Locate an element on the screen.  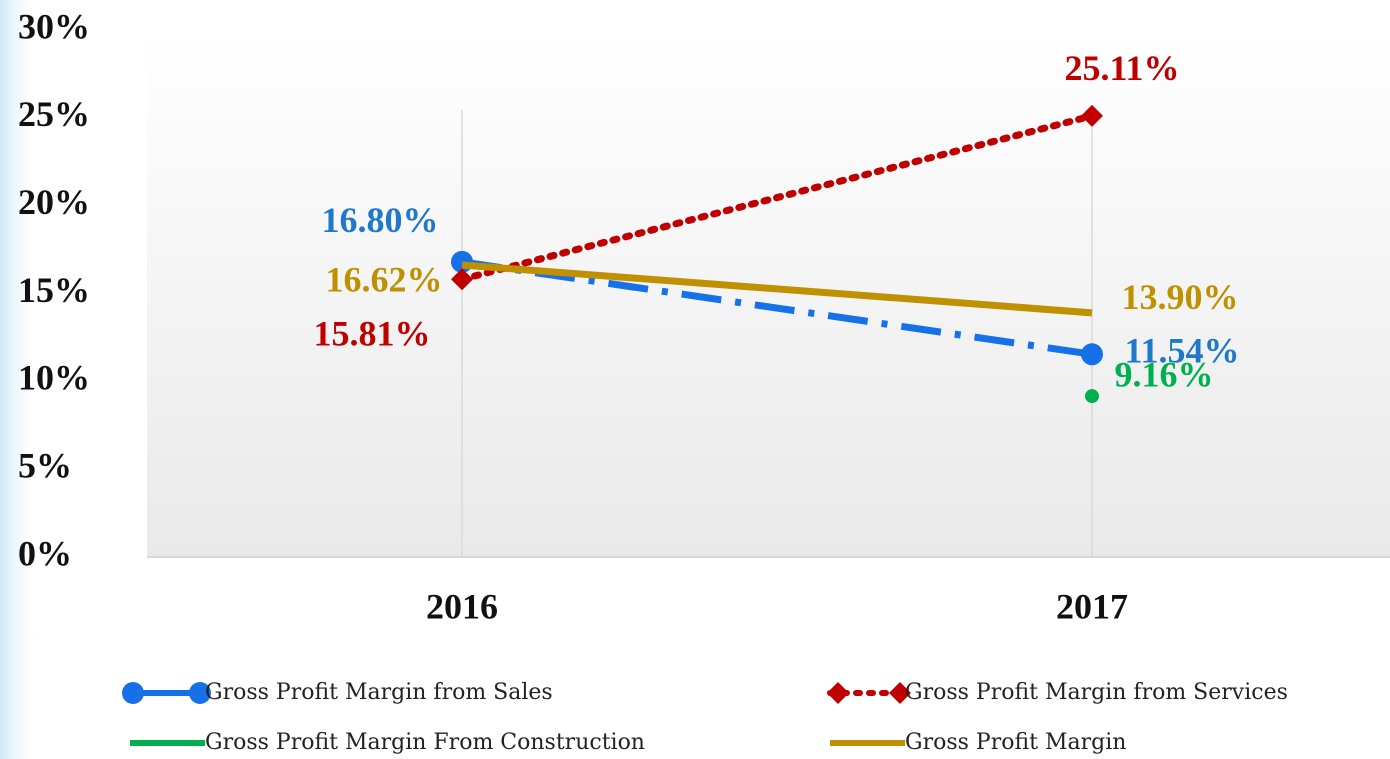
data-label: 15.81% is located at coordinates (372, 334).